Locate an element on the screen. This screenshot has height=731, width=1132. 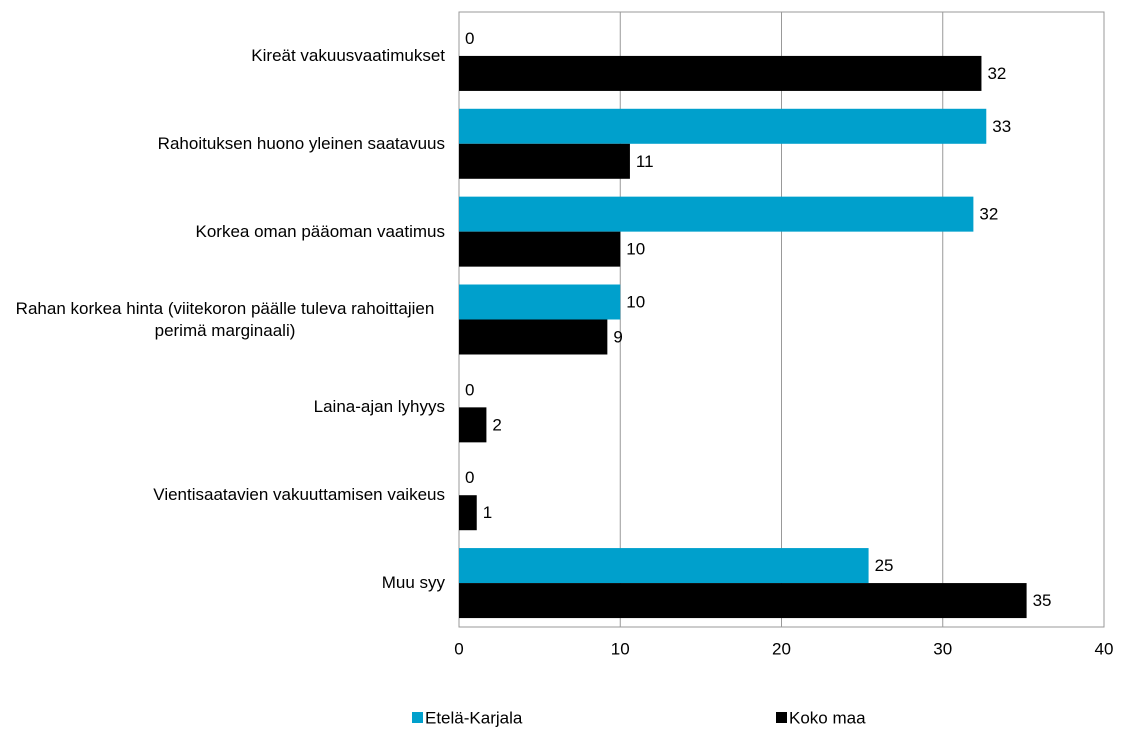
legend-label: Koko maa is located at coordinates (827, 717).